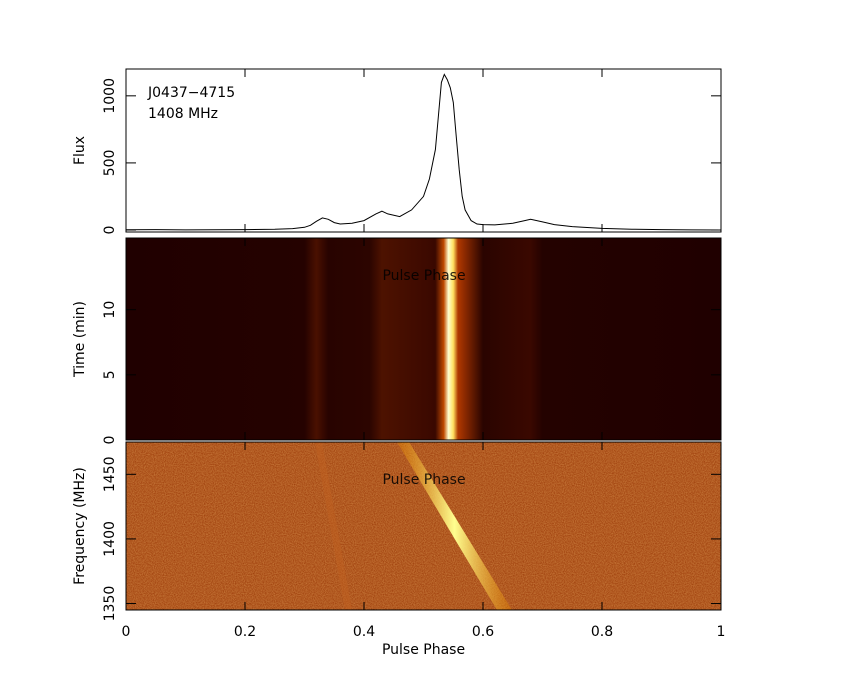 This screenshot has width=850, height=680. I want to click on x-axis-label: Pulse Phase, so click(423, 650).